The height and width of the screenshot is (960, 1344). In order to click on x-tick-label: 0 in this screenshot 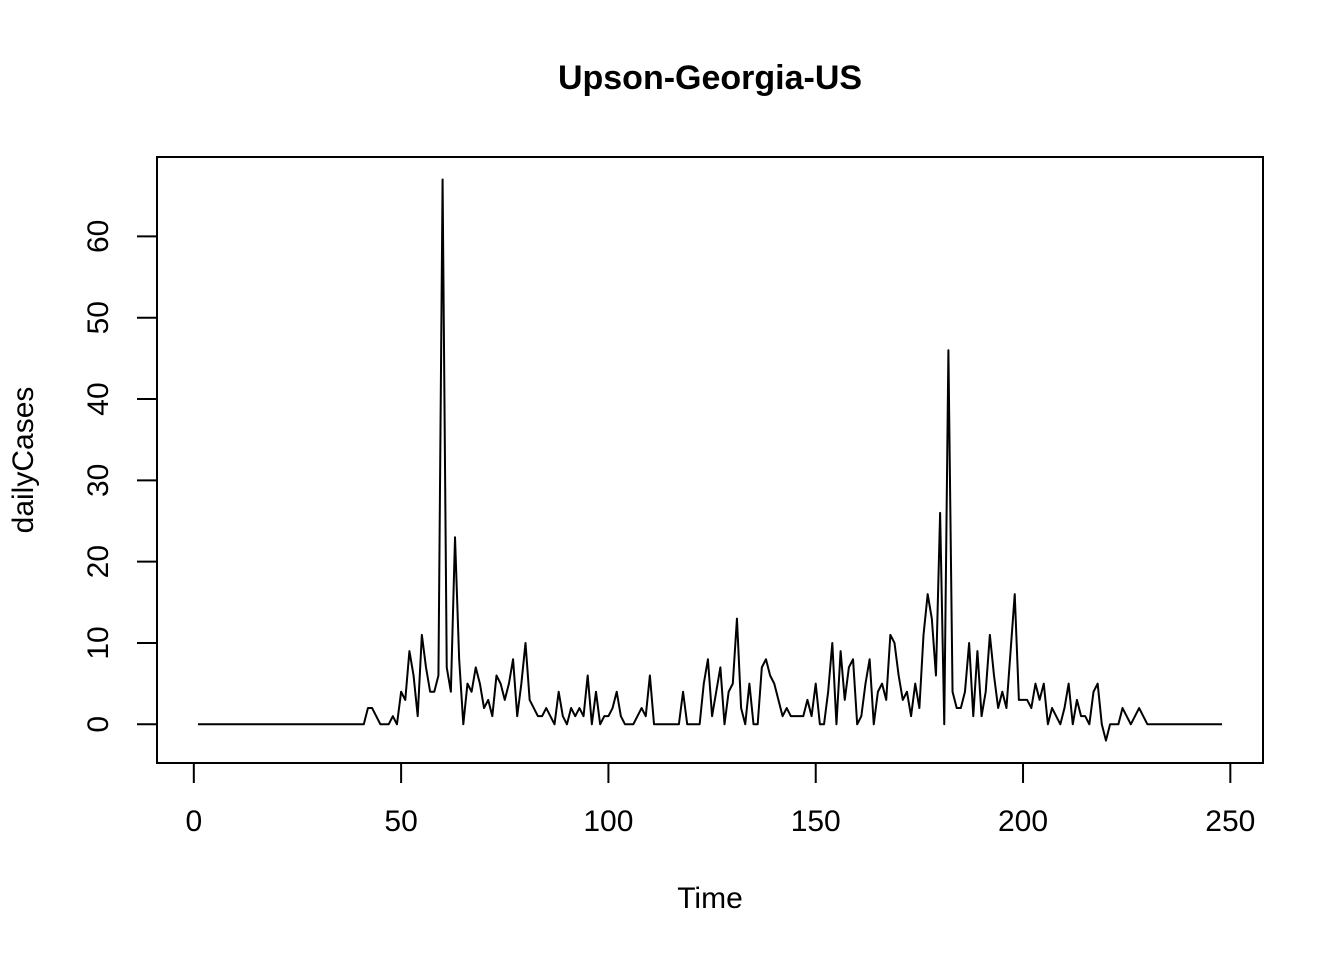, I will do `click(193, 821)`.